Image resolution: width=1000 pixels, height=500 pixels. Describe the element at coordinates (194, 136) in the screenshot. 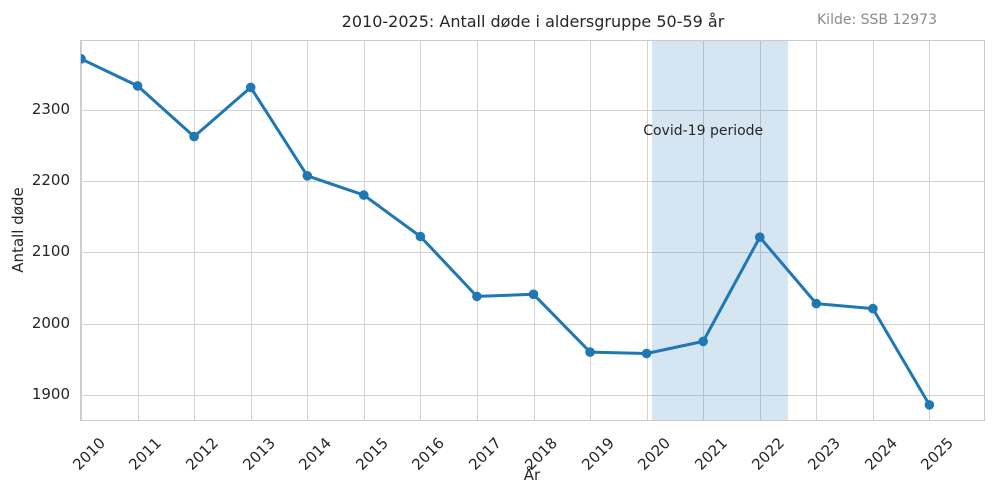

I see `data-point-2012` at that location.